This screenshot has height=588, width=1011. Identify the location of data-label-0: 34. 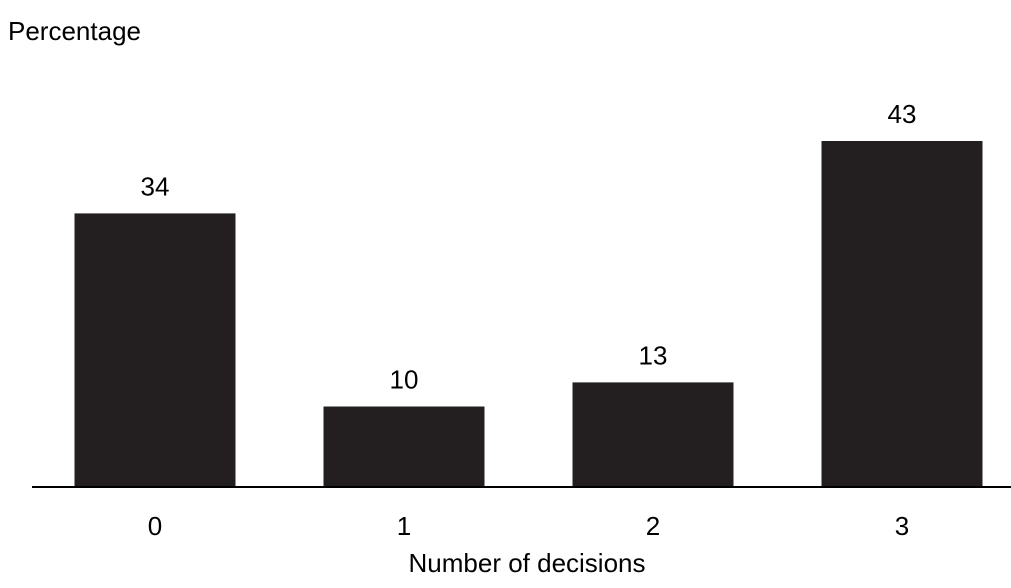
(155, 186).